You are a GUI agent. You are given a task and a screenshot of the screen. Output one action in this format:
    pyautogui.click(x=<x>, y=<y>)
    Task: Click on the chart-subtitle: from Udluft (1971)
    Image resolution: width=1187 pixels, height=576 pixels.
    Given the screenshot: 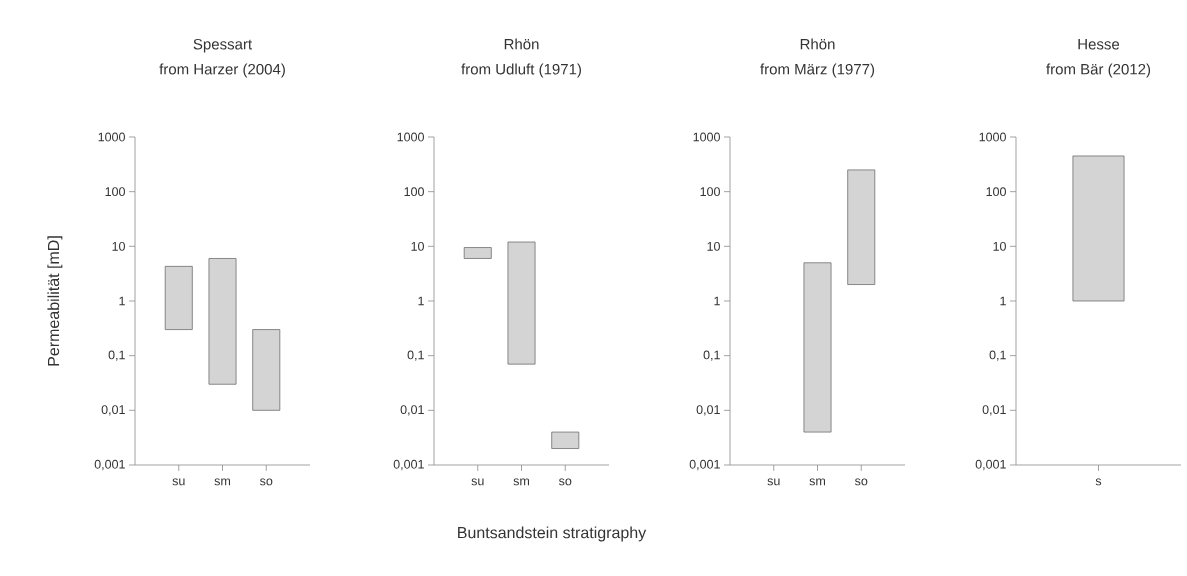 What is the action you would take?
    pyautogui.click(x=521, y=70)
    